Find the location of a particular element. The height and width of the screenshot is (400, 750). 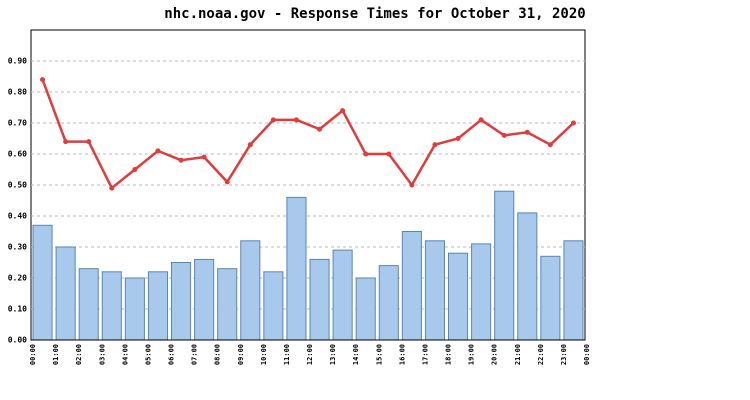

x-tick-label: 01:00 is located at coordinates (56, 354).